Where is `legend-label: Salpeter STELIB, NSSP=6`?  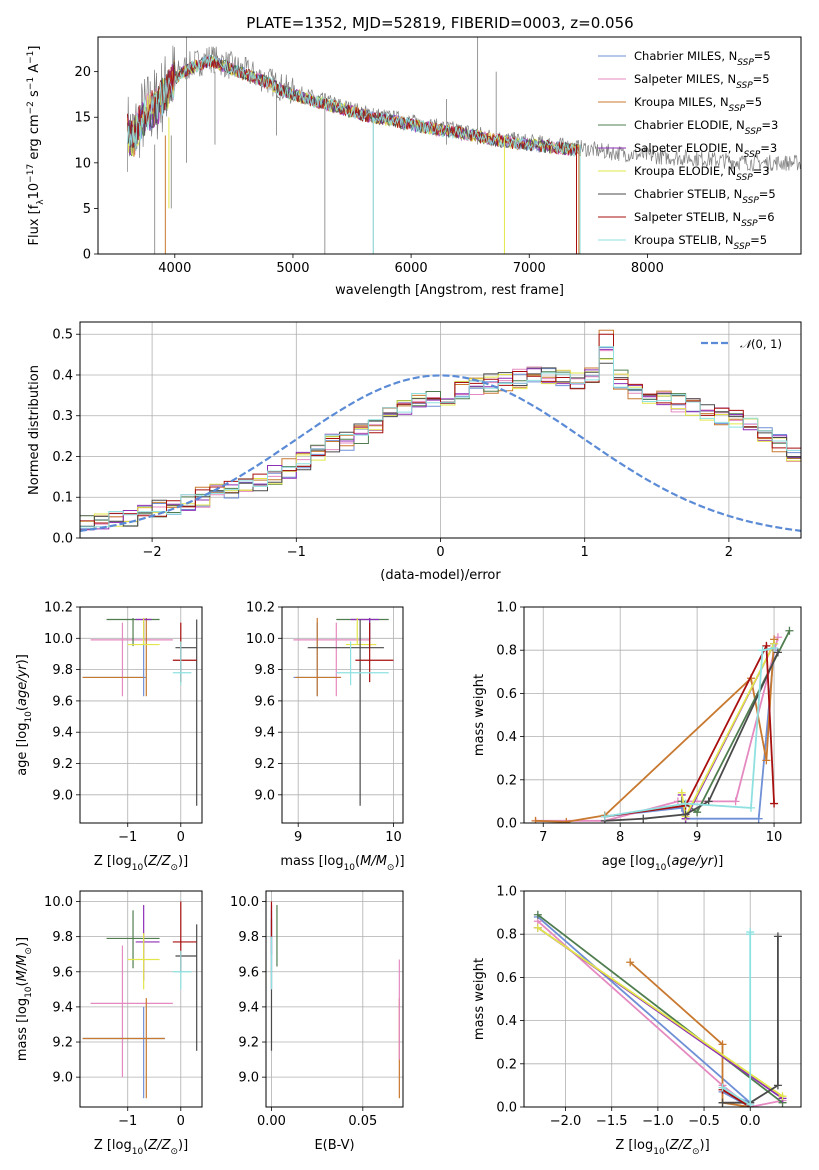
legend-label: Salpeter STELIB, NSSP=6 is located at coordinates (704, 219).